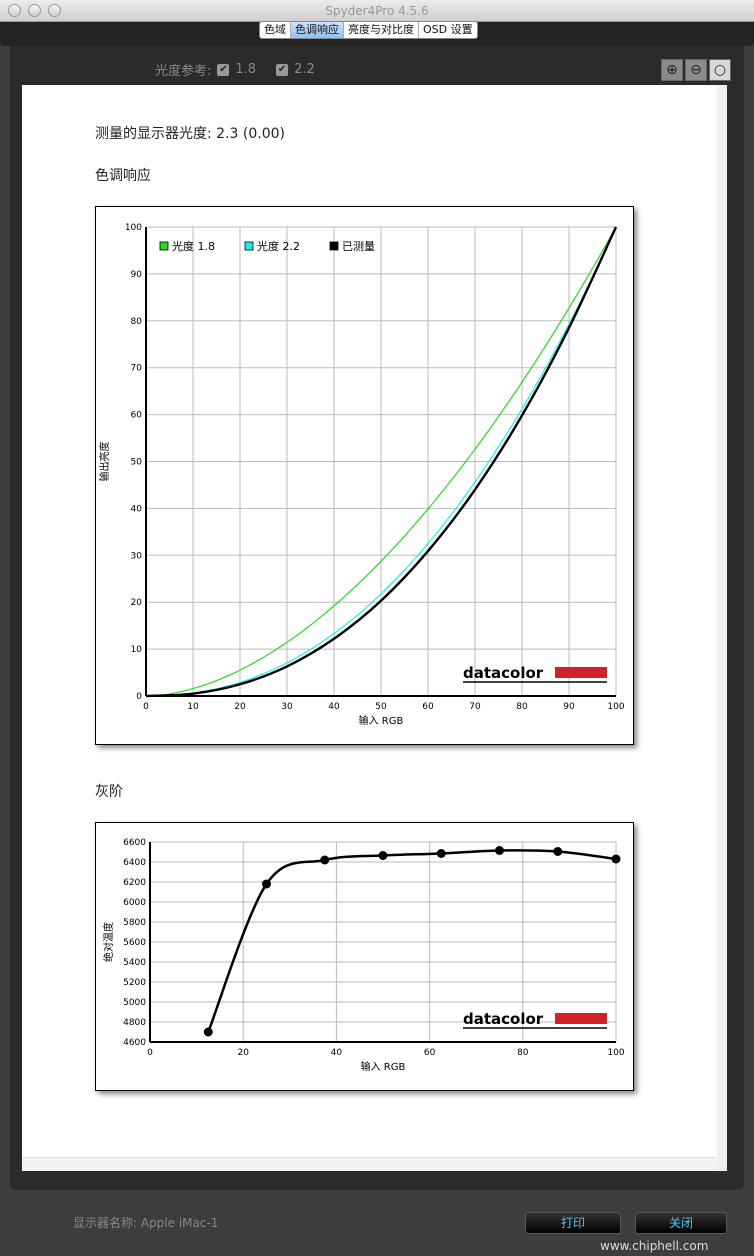  Describe the element at coordinates (146, 1223) in the screenshot. I see `display-name: 显示器名称: Apple iMac-1` at that location.